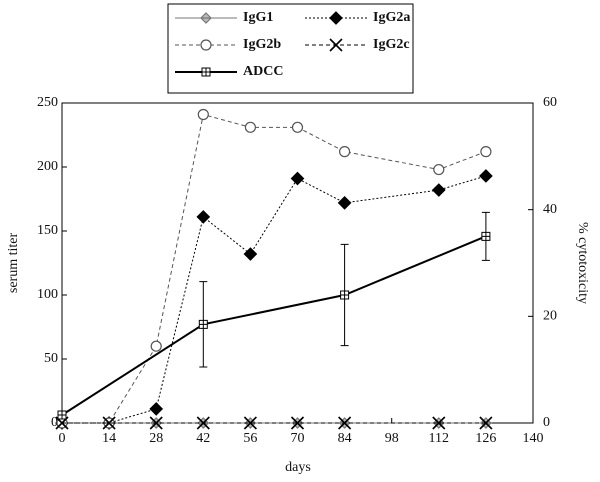 Image resolution: width=600 pixels, height=482 pixels. What do you see at coordinates (439, 438) in the screenshot?
I see `x-tick-label: 112` at bounding box center [439, 438].